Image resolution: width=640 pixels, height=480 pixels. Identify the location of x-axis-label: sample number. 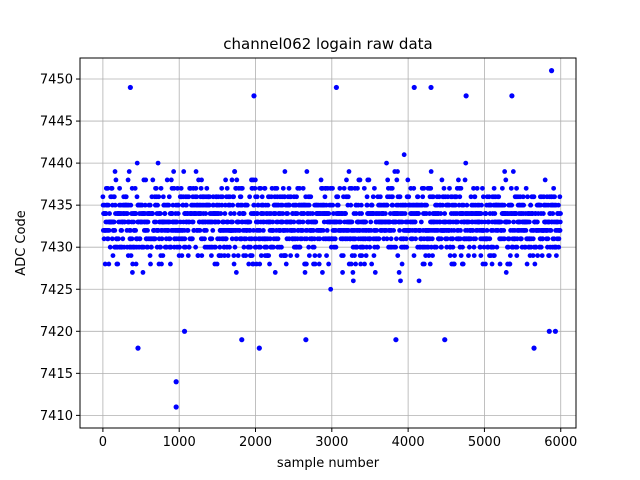
(328, 463).